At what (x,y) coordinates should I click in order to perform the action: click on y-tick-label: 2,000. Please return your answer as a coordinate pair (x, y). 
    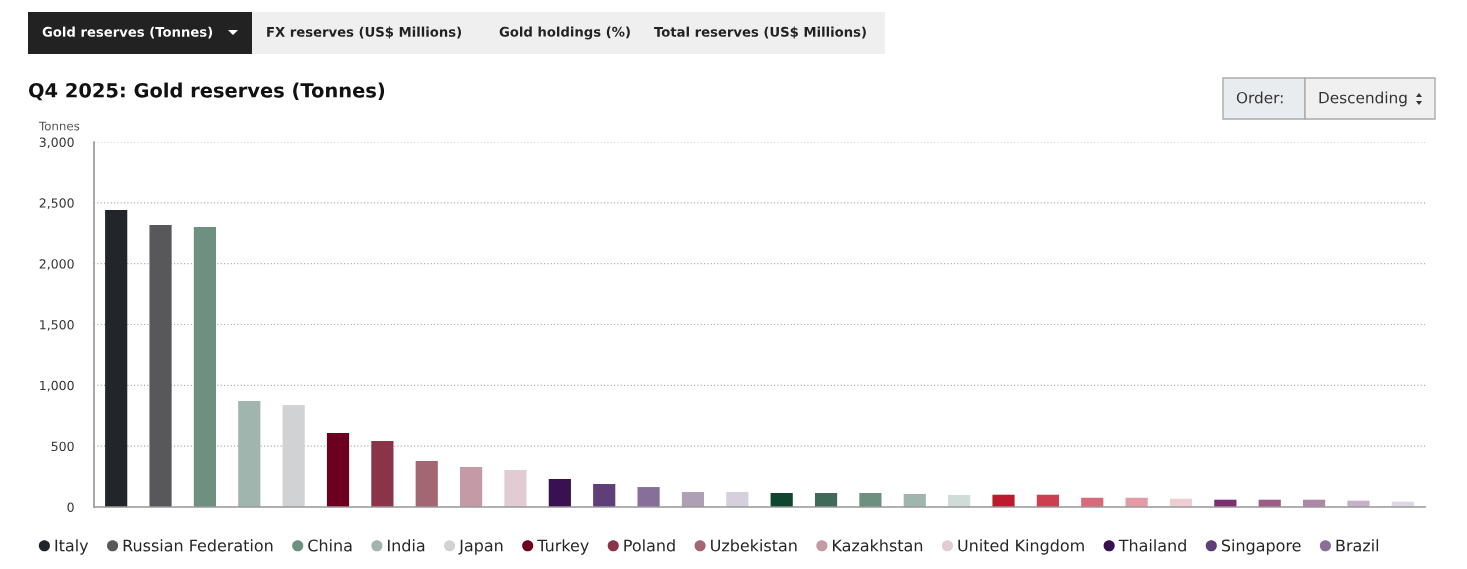
    Looking at the image, I should click on (56, 264).